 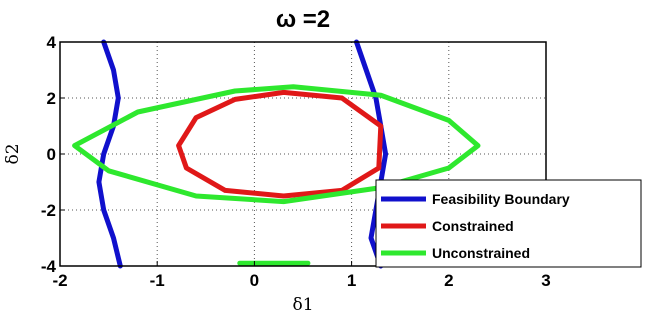 I want to click on x-axis-label: δ1, so click(x=302, y=305).